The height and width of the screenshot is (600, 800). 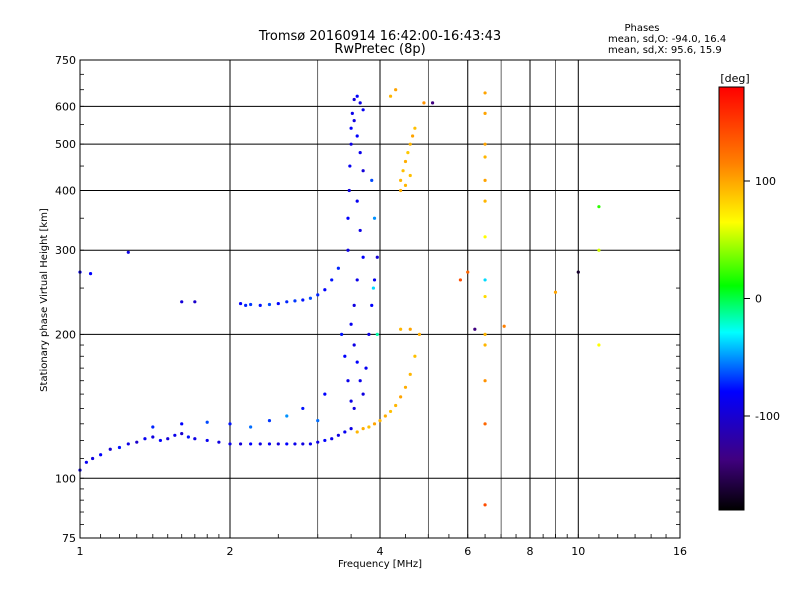 What do you see at coordinates (758, 299) in the screenshot?
I see `colorbar-tick-label: 0` at bounding box center [758, 299].